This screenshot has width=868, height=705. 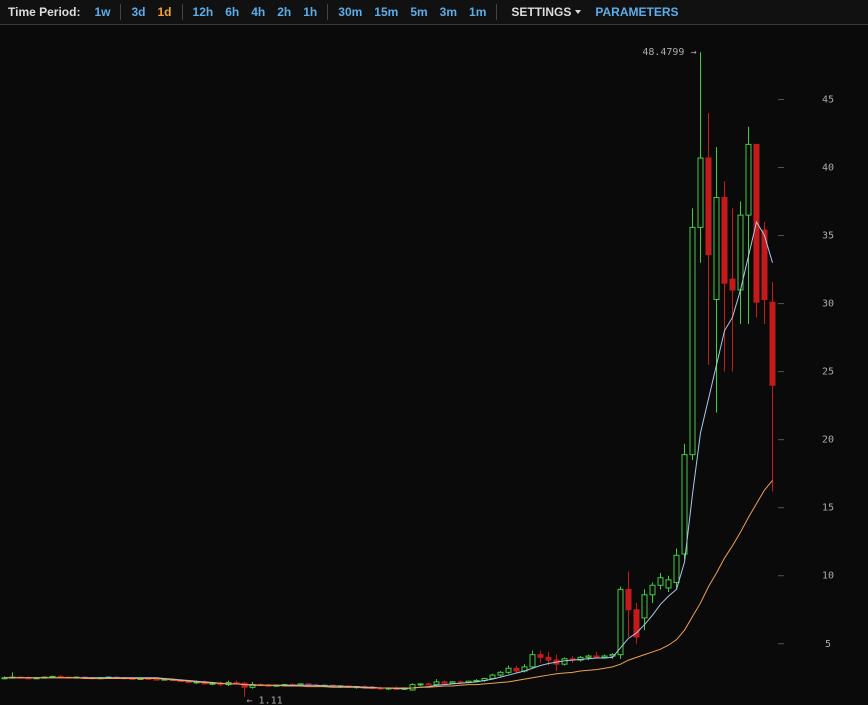 What do you see at coordinates (637, 12) in the screenshot?
I see `parameters-button: PARAMETERS` at bounding box center [637, 12].